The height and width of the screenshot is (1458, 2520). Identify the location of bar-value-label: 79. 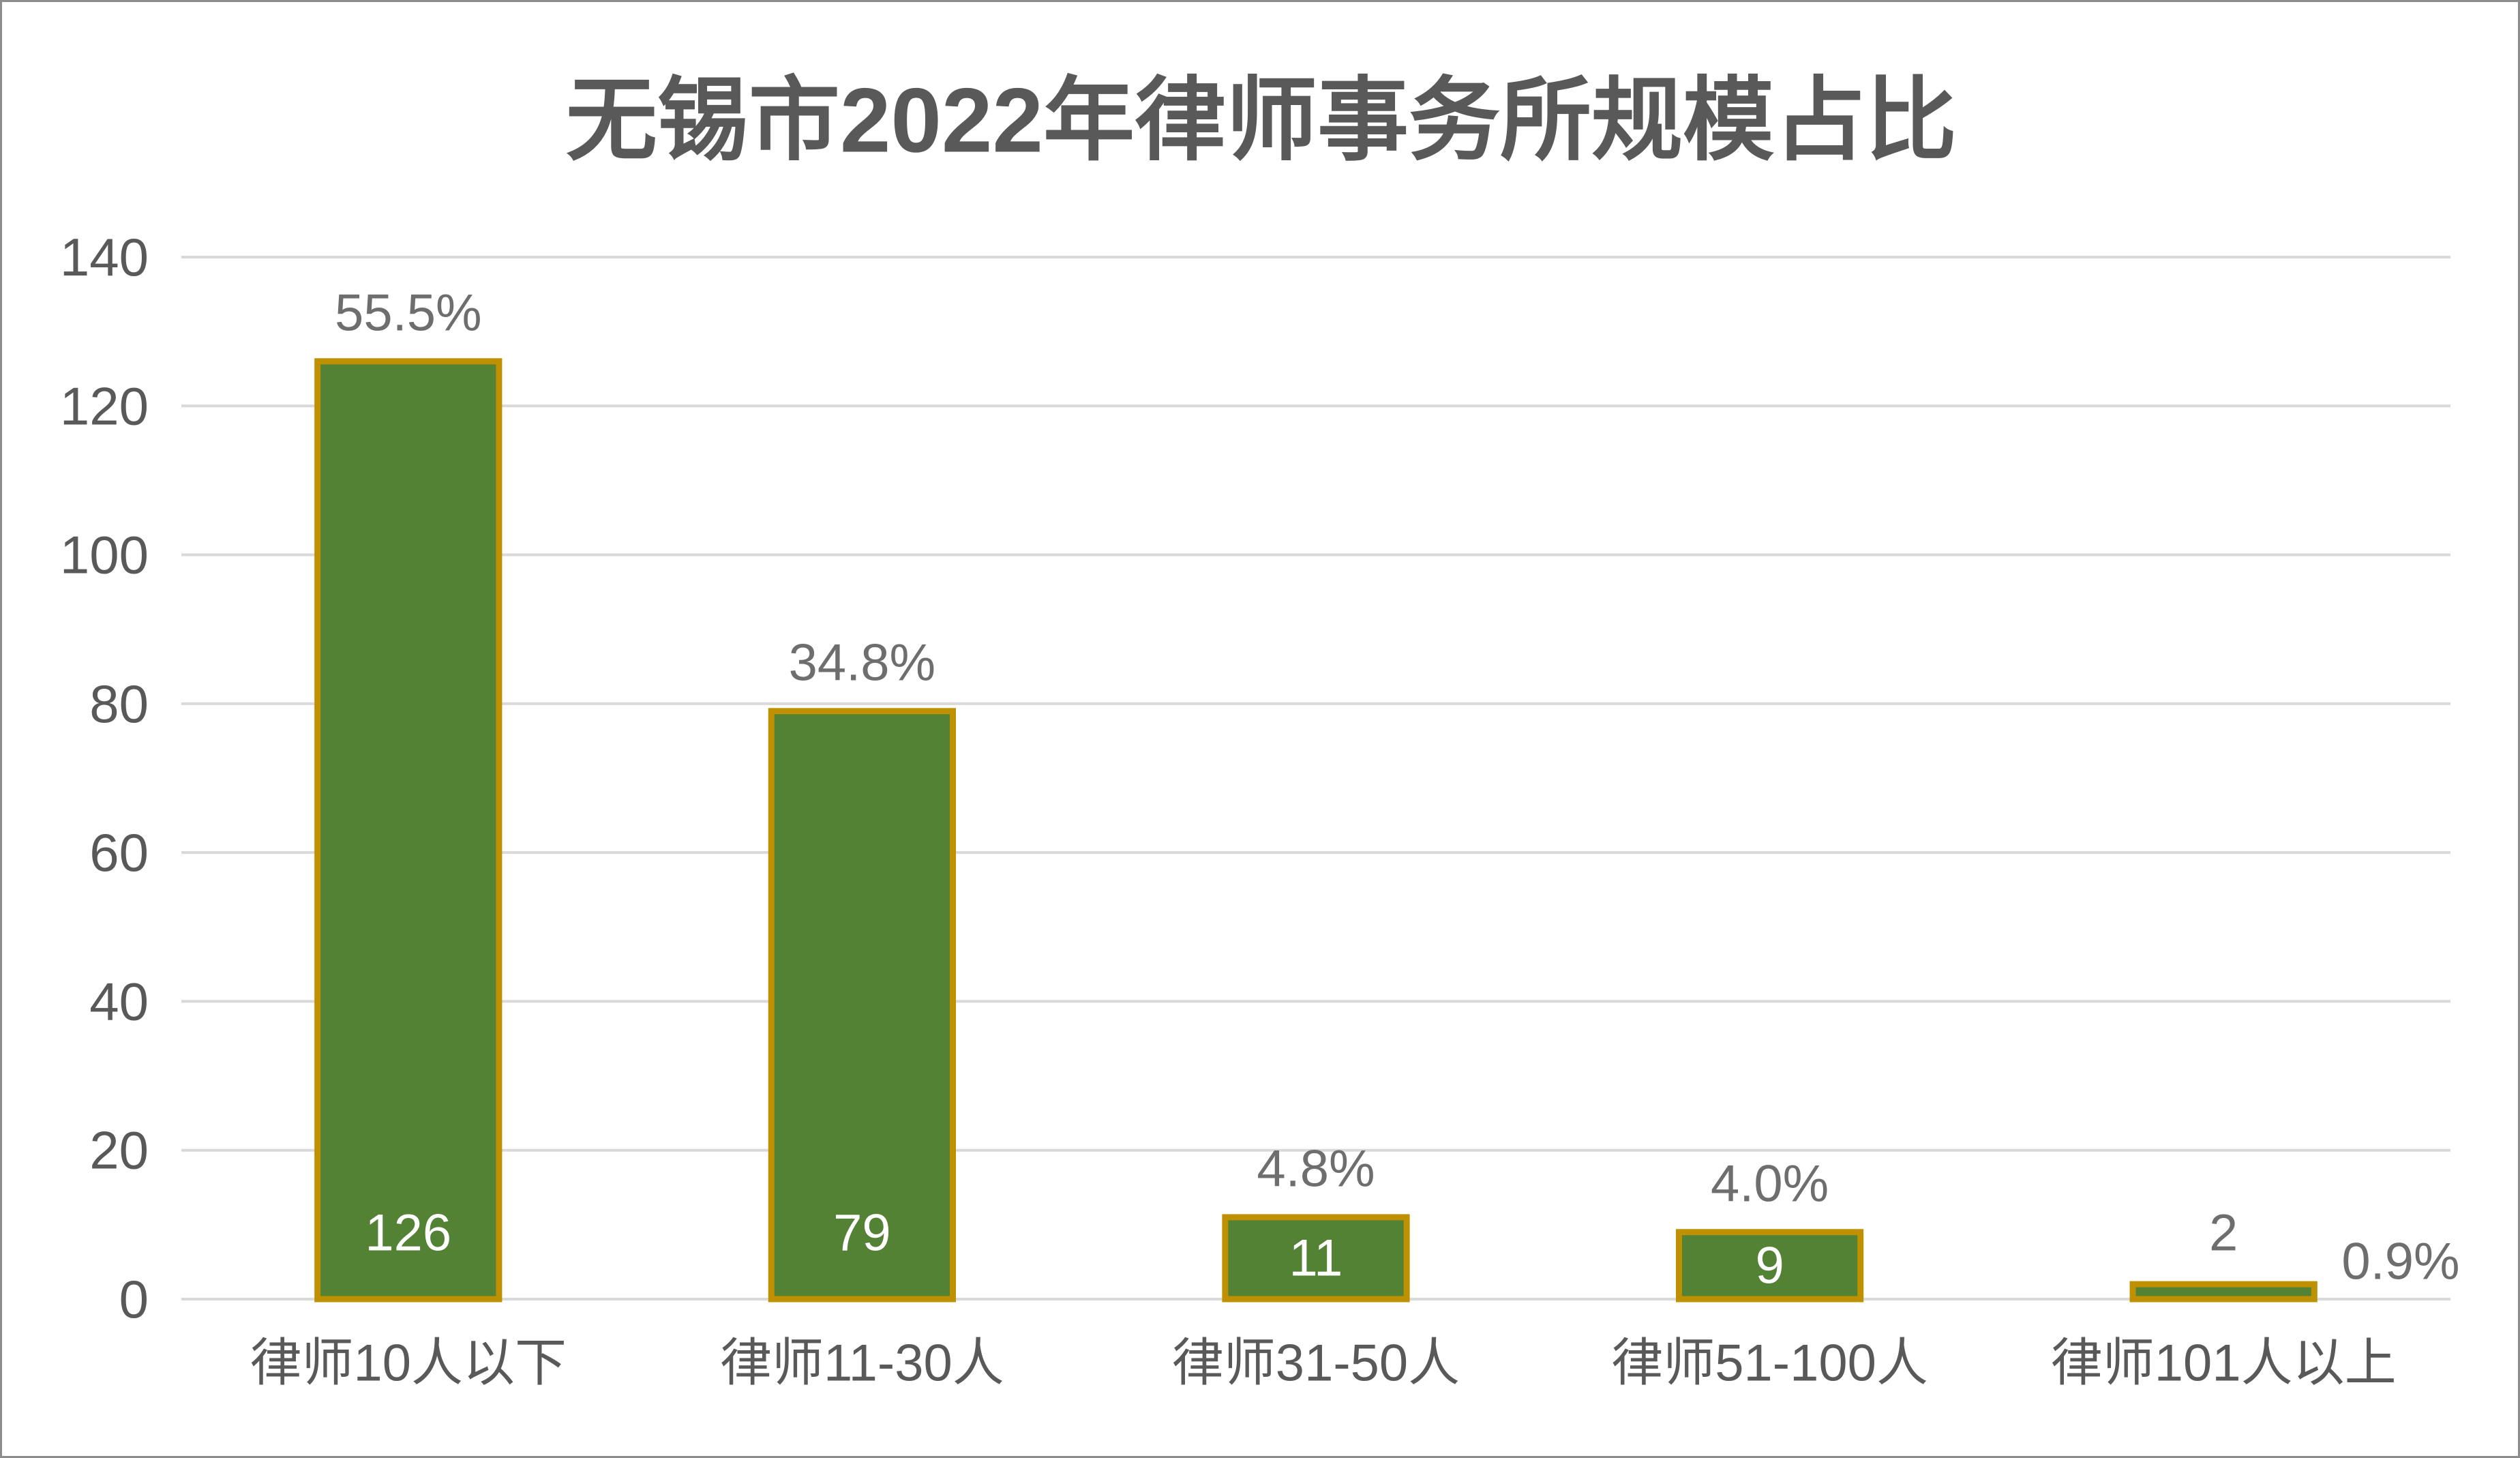
(862, 1233).